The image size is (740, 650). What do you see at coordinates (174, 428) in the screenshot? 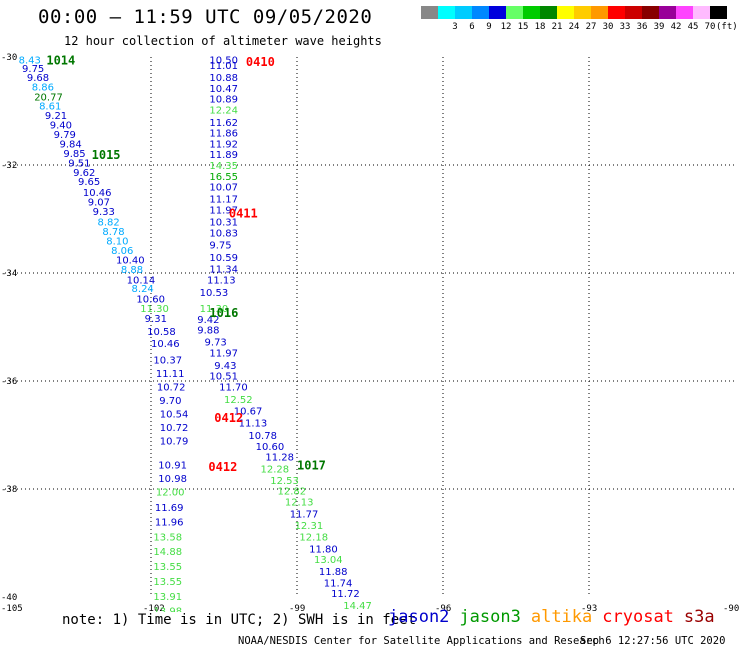
I see `wave-height-label: 10.72` at bounding box center [174, 428].